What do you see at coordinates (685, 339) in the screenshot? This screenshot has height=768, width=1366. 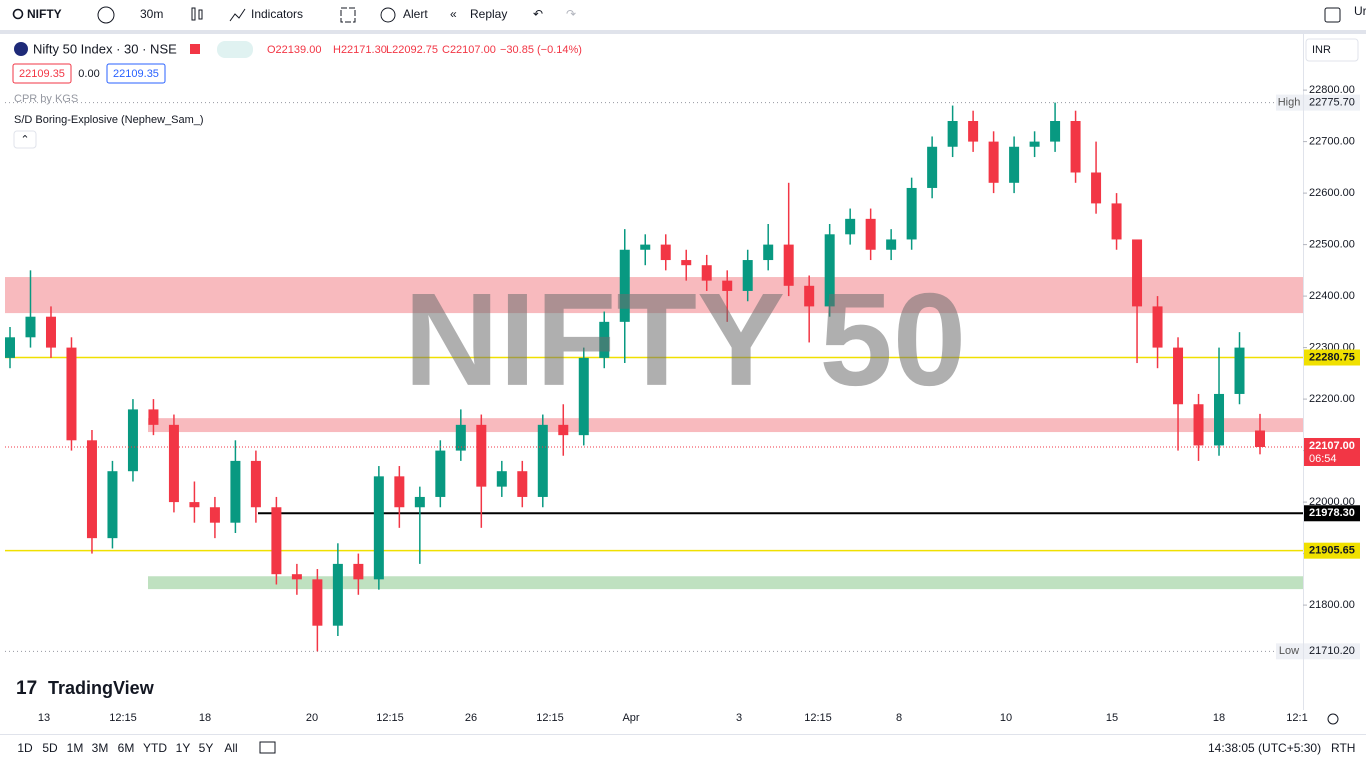 I see `watermark: NIFTY 50` at bounding box center [685, 339].